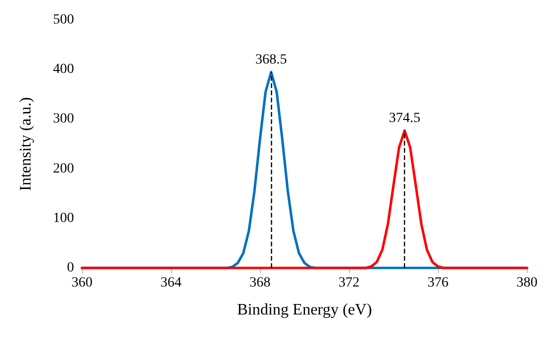  Describe the element at coordinates (63, 218) in the screenshot. I see `y-tick-label: 100` at that location.